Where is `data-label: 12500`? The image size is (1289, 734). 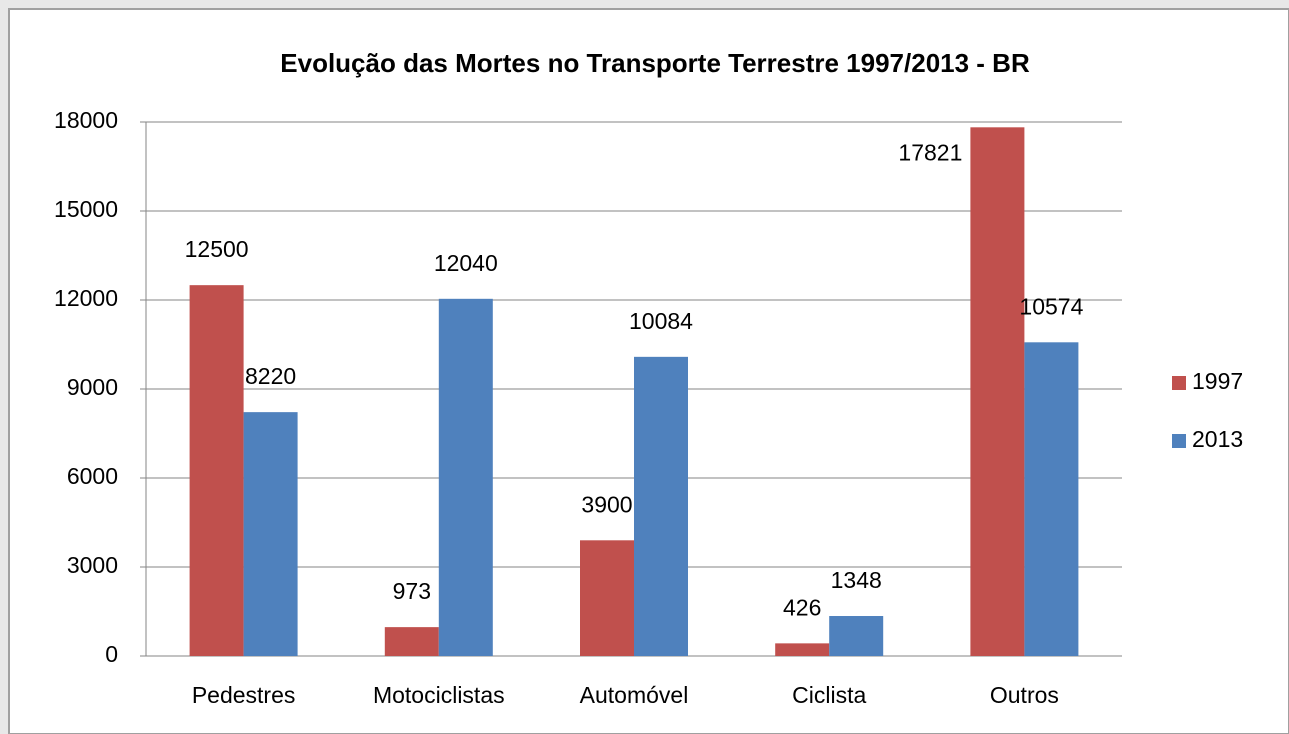
data-label: 12500 is located at coordinates (217, 249).